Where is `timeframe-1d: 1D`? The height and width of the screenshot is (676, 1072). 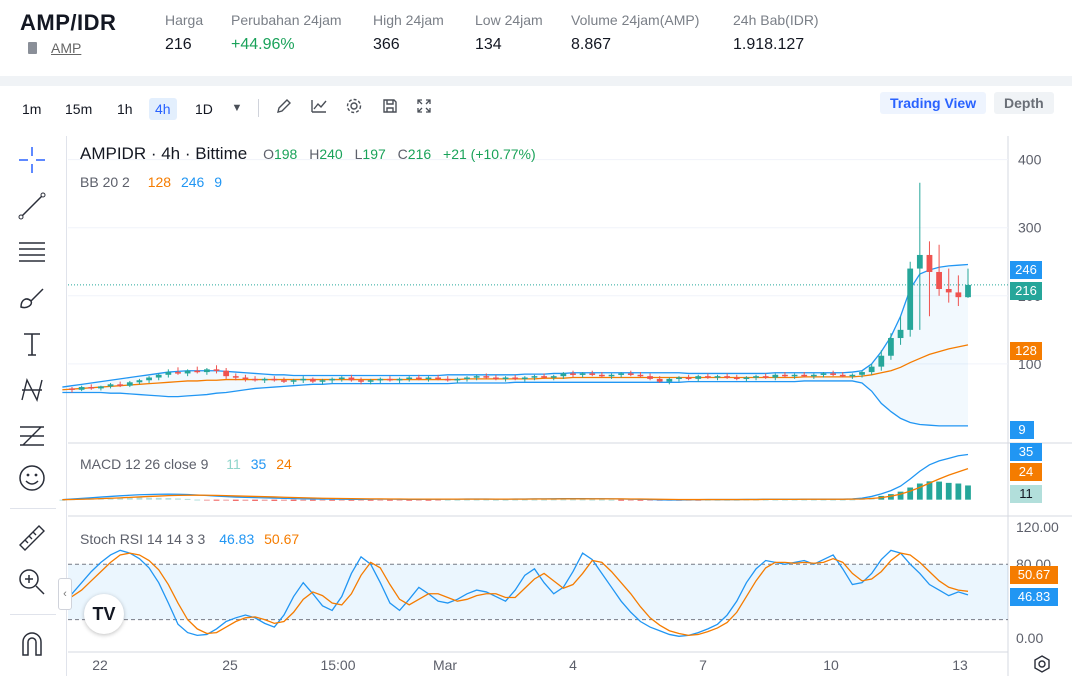
timeframe-1d: 1D is located at coordinates (204, 109).